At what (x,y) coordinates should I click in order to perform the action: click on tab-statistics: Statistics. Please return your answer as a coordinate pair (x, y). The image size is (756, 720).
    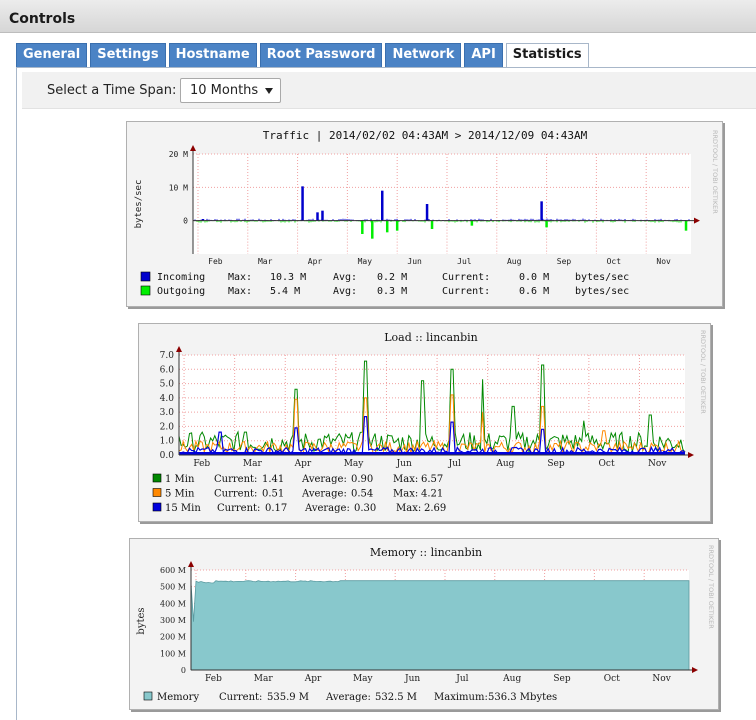
    Looking at the image, I should click on (547, 55).